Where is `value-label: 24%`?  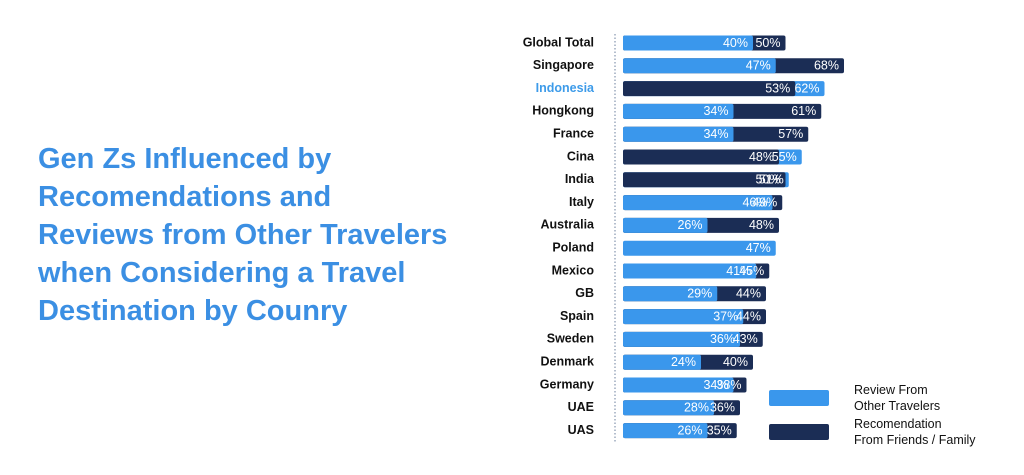
value-label: 24% is located at coordinates (683, 362).